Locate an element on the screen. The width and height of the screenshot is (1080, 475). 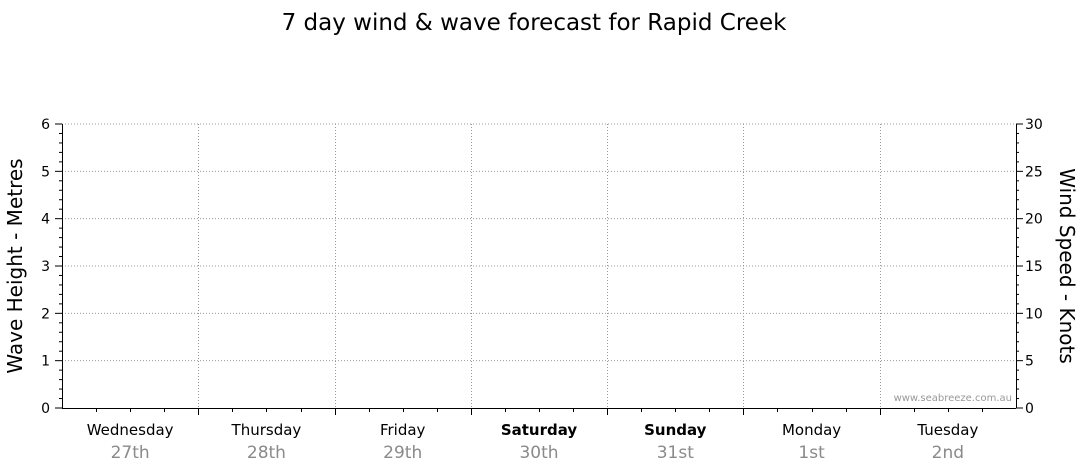
left-tick-label: 5 is located at coordinates (45, 172).